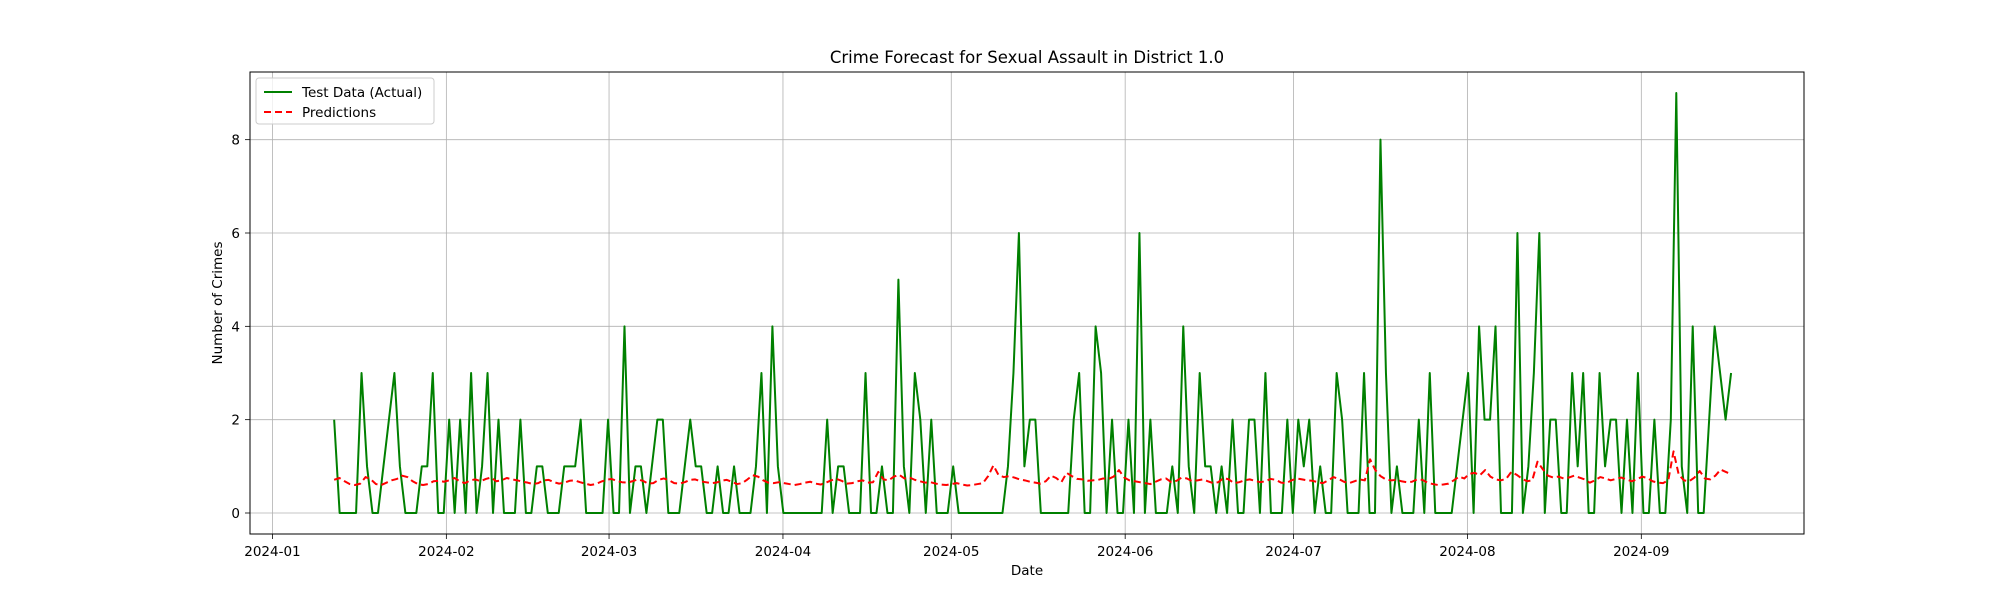 This screenshot has width=2000, height=600. Describe the element at coordinates (235, 327) in the screenshot. I see `y-tick-label: 4` at that location.